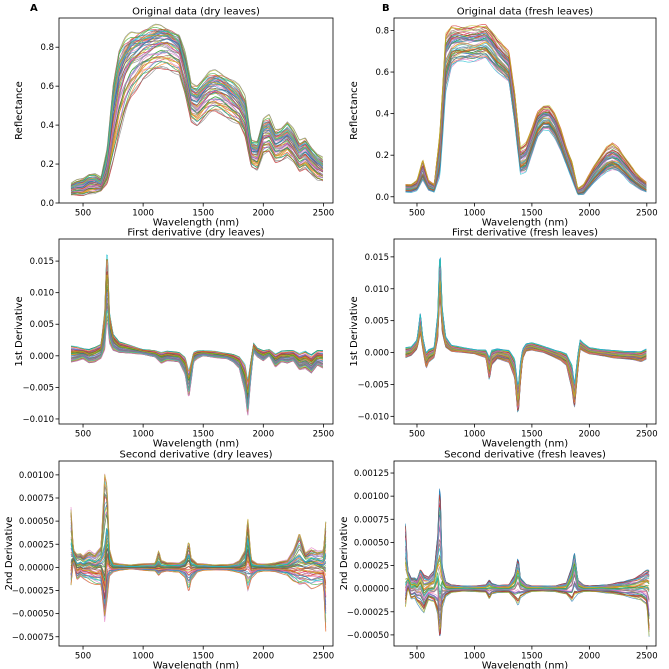  What do you see at coordinates (525, 233) in the screenshot?
I see `chart-title: First derivative (fresh leaves)` at bounding box center [525, 233].